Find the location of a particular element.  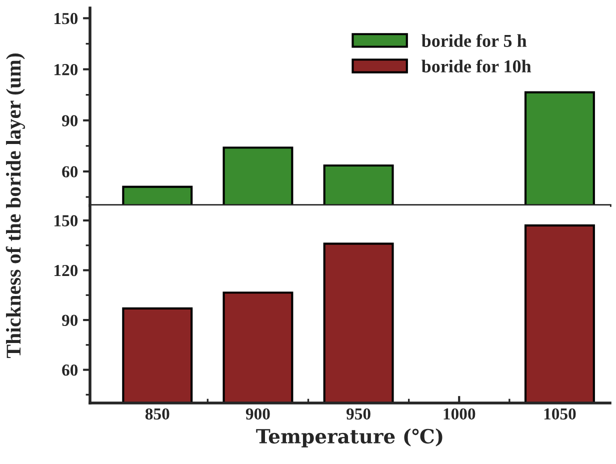

x-tick-label: 900 is located at coordinates (258, 414).